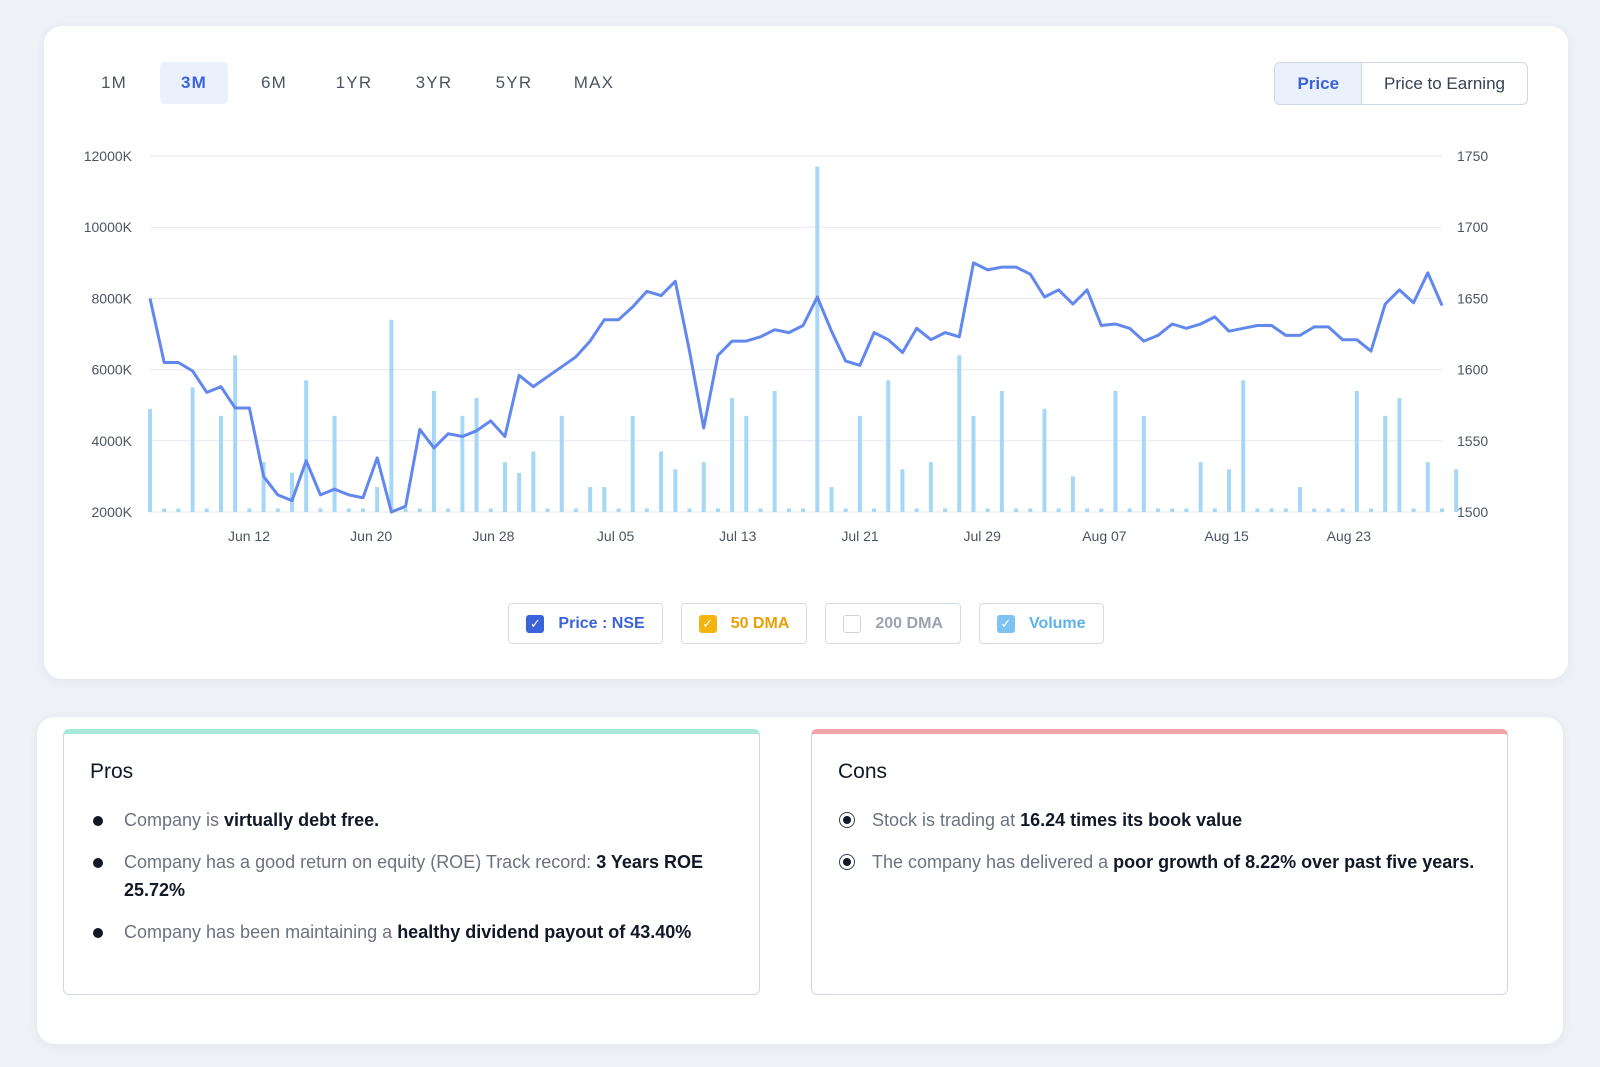 The image size is (1600, 1067). I want to click on range-tab-5yr: 5YR, so click(514, 82).